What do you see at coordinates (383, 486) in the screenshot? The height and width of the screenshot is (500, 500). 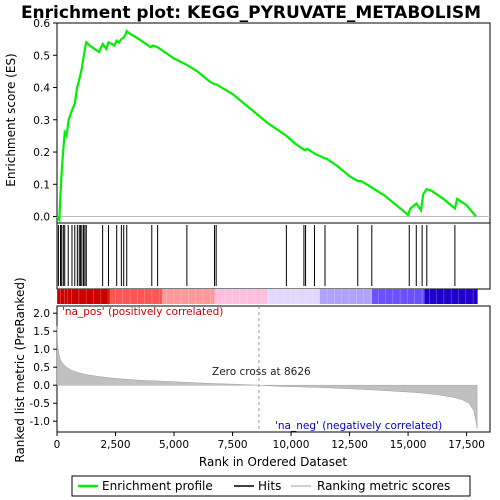 I see `legend-metric-label: Ranking metric scores` at bounding box center [383, 486].